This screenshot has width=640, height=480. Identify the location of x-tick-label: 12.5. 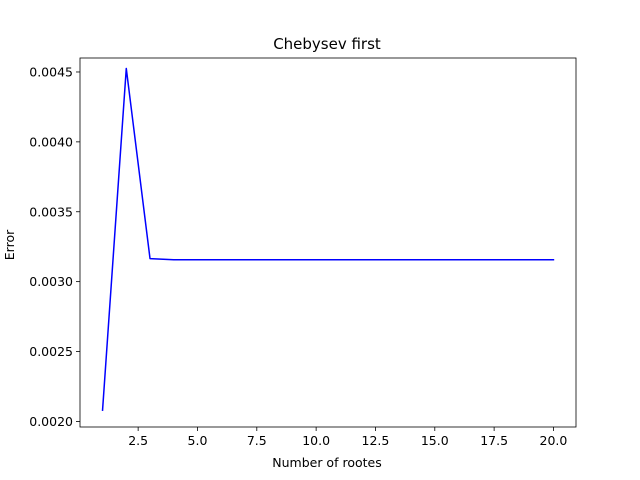
(376, 440).